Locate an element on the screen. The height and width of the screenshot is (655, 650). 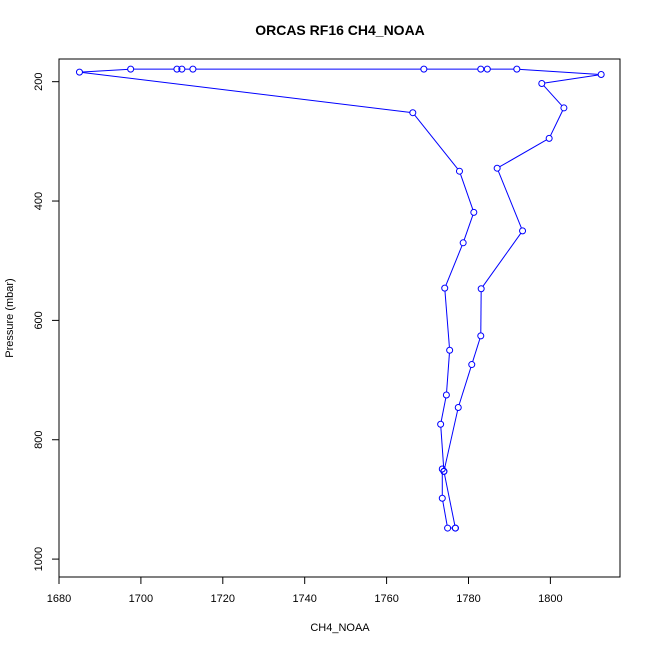
x-tick-label: 1740 is located at coordinates (304, 599).